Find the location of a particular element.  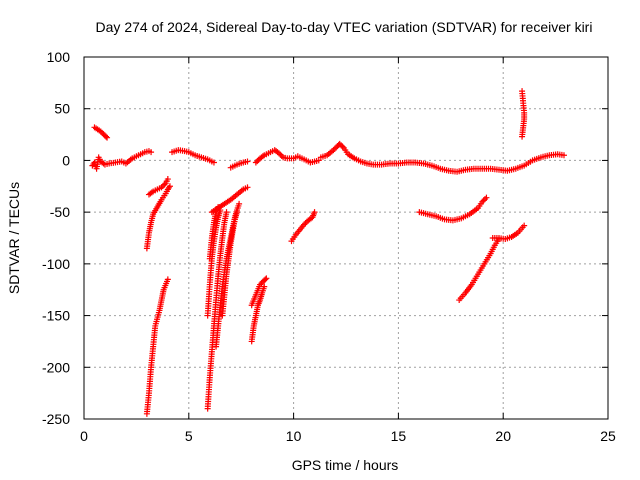

x-tick-label: 10 is located at coordinates (294, 436).